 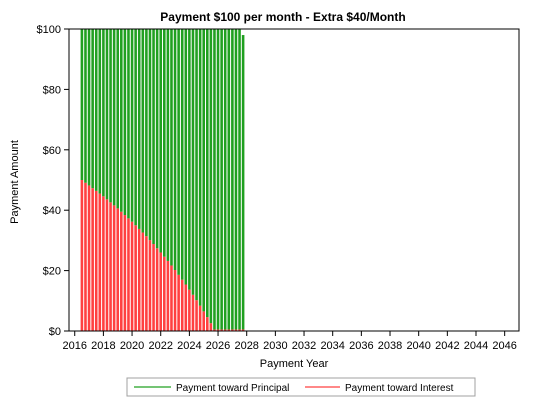 What do you see at coordinates (399, 388) in the screenshot?
I see `legend-label-interest: Payment toward Interest` at bounding box center [399, 388].